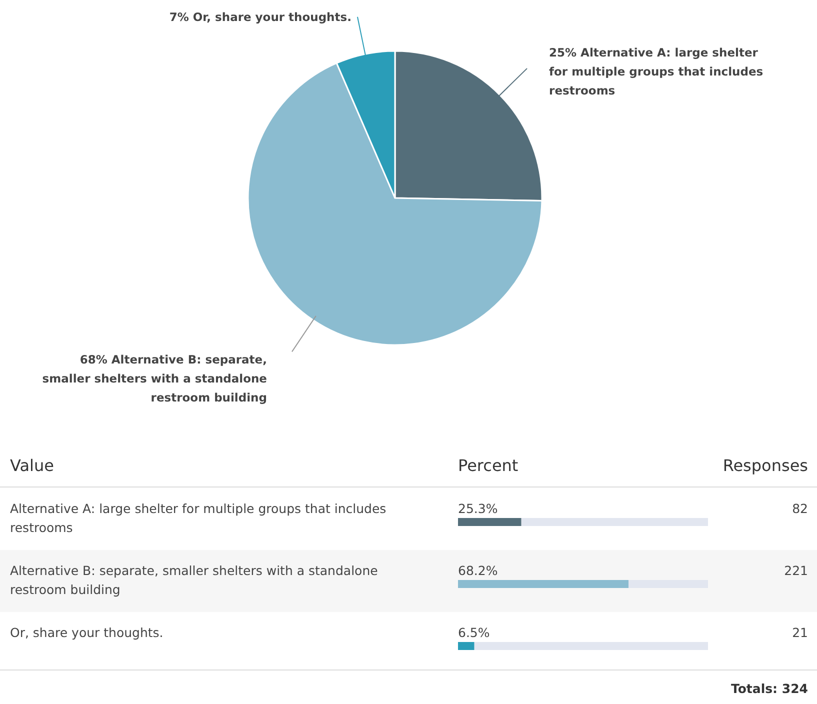 This screenshot has height=704, width=817. Describe the element at coordinates (194, 580) in the screenshot. I see `category-label: Alternative B: separate, smaller shelters with a standalone restroom building` at that location.